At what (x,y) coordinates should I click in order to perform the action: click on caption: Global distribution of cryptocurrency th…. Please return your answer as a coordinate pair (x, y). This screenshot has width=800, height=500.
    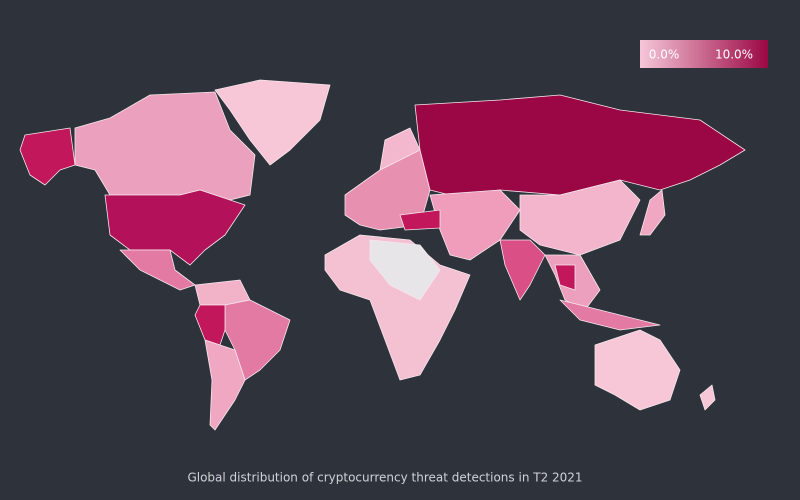
    Looking at the image, I should click on (384, 478).